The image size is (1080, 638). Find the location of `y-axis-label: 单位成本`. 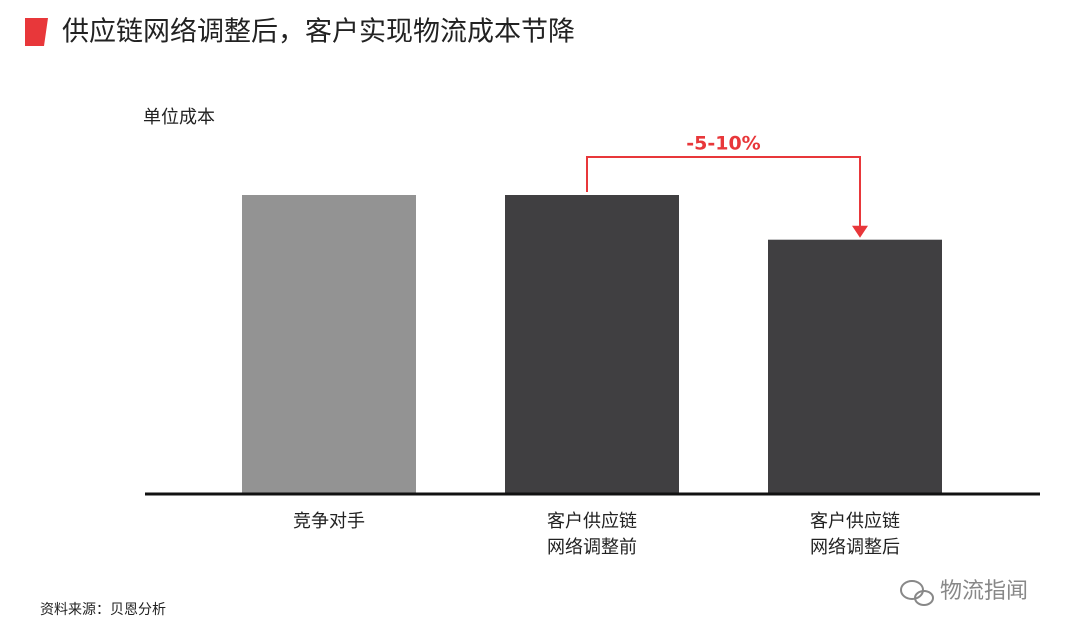

y-axis-label: 单位成本 is located at coordinates (179, 117).